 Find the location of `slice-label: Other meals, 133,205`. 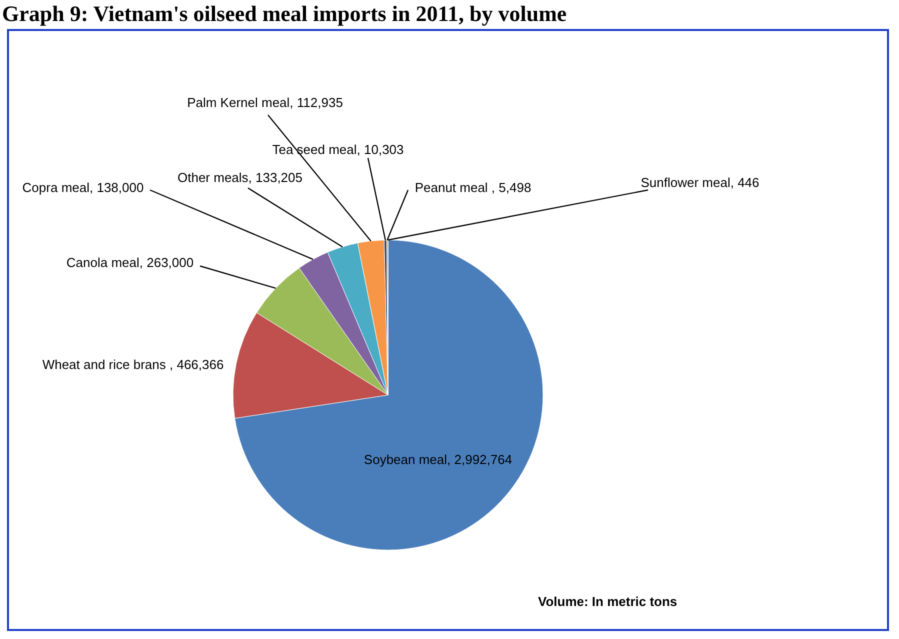

slice-label: Other meals, 133,205 is located at coordinates (240, 177).